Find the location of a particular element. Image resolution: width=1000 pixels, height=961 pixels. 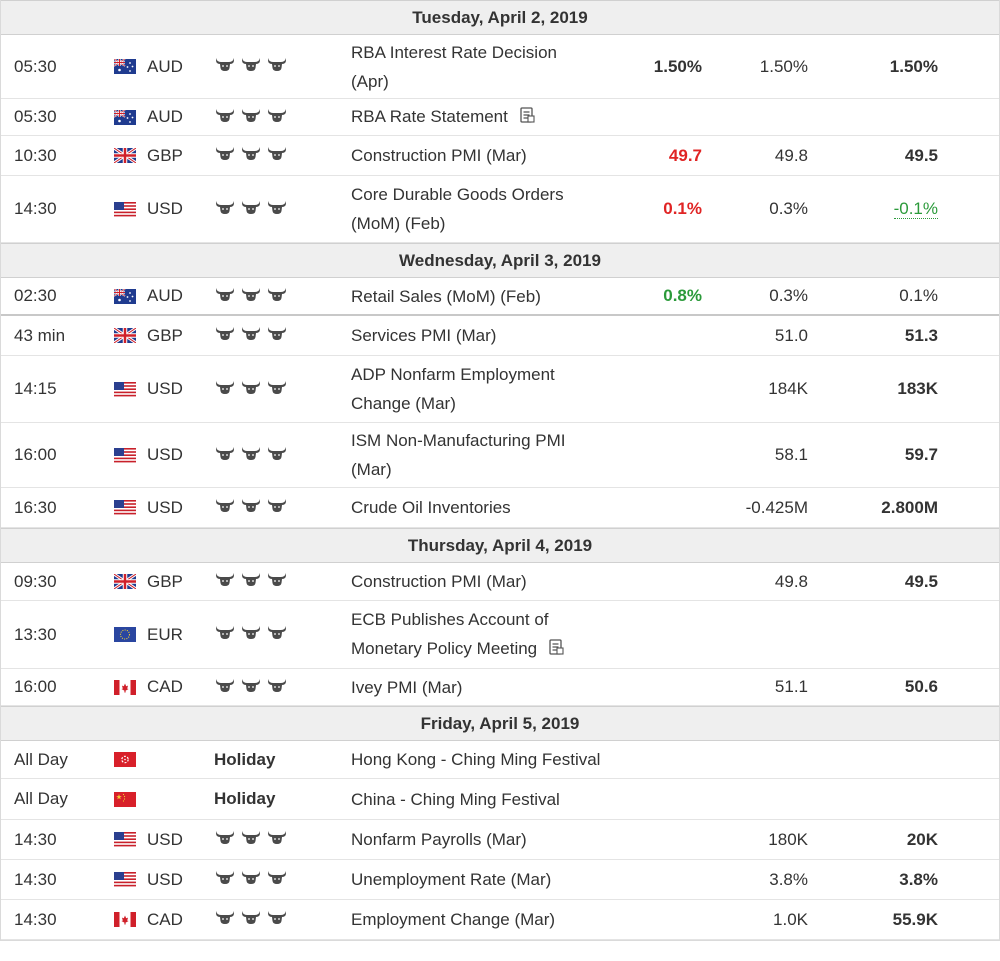

event-name: Unemployment Rate (Mar) is located at coordinates (486, 879).